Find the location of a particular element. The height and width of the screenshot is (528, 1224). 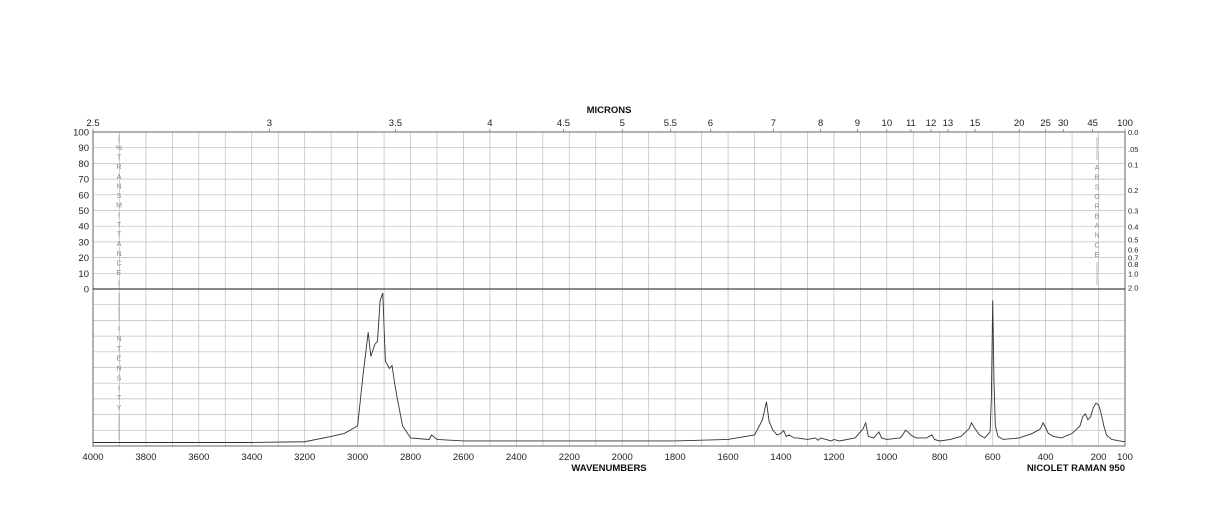

micron-tick-label: 15 is located at coordinates (975, 123).